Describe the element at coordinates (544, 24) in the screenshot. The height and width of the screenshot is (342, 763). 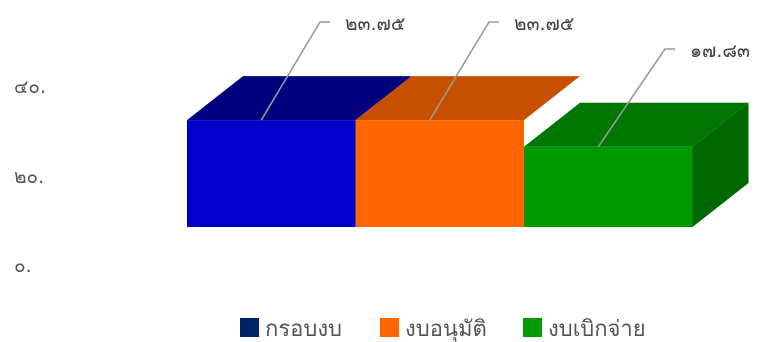
I see `data-label-1: ๒๓.๗๕` at that location.